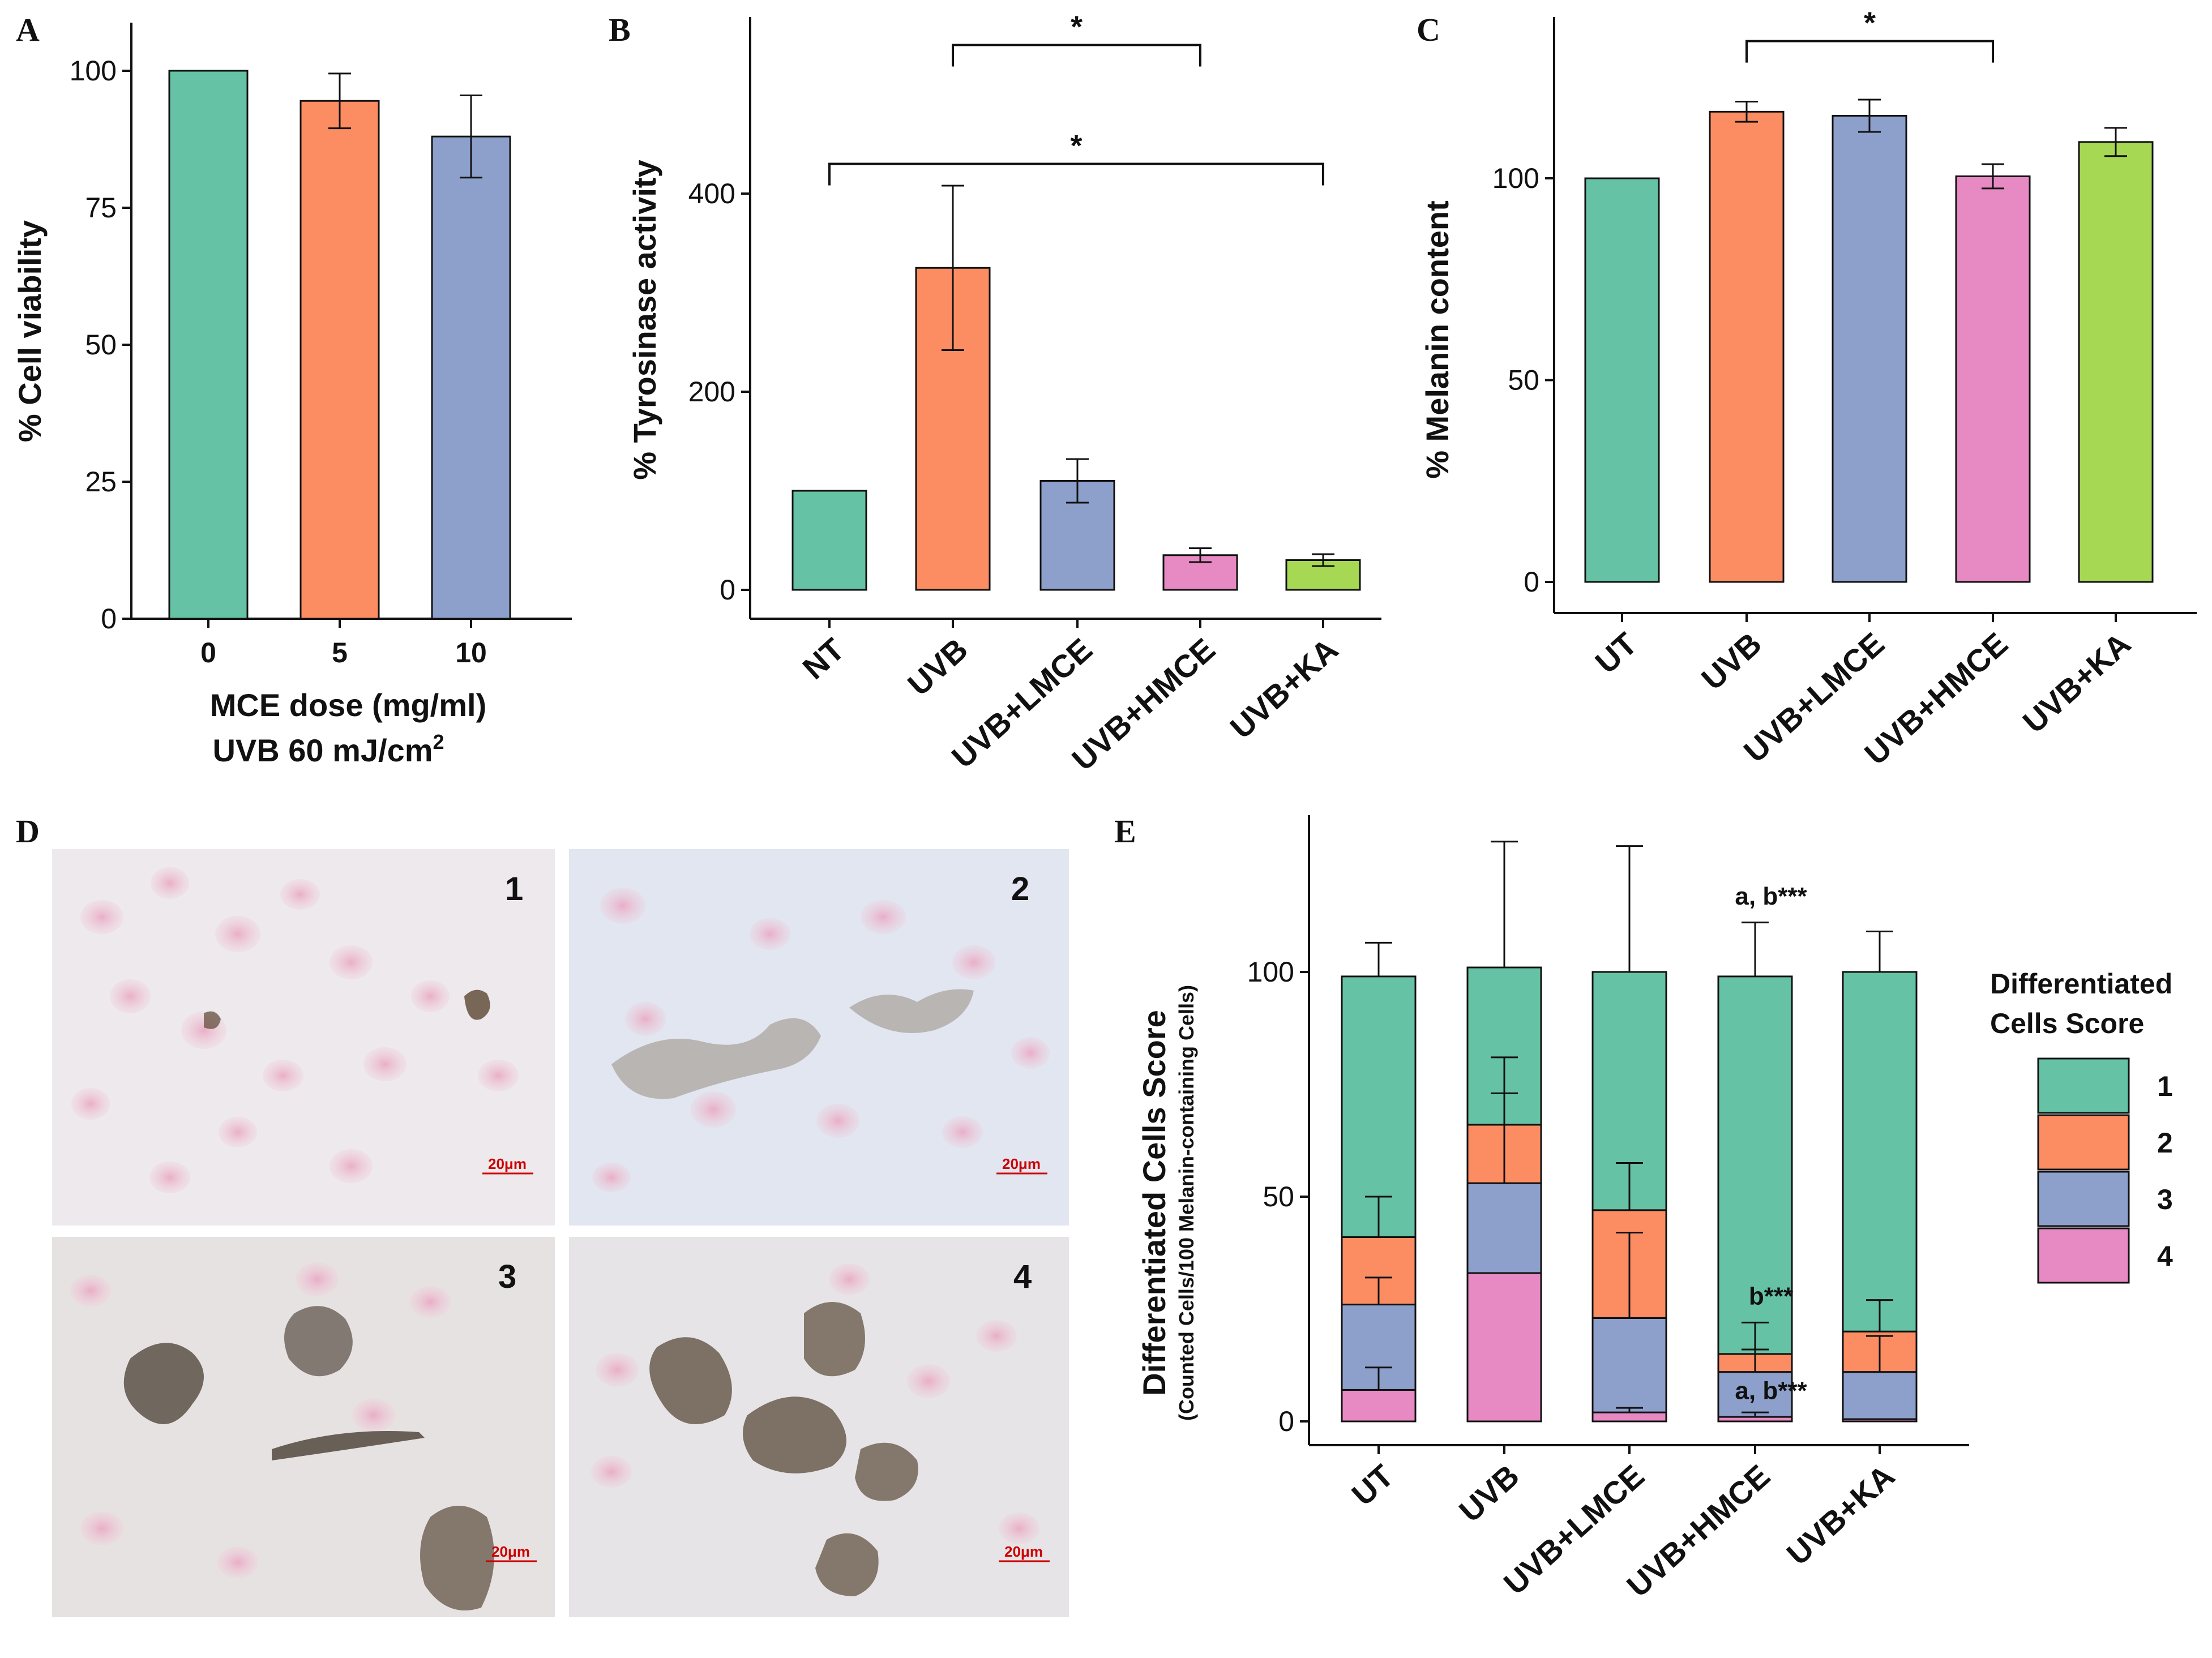 The image size is (2212, 1658). Describe the element at coordinates (514, 889) in the screenshot. I see `micrograph-1-number: 1` at that location.